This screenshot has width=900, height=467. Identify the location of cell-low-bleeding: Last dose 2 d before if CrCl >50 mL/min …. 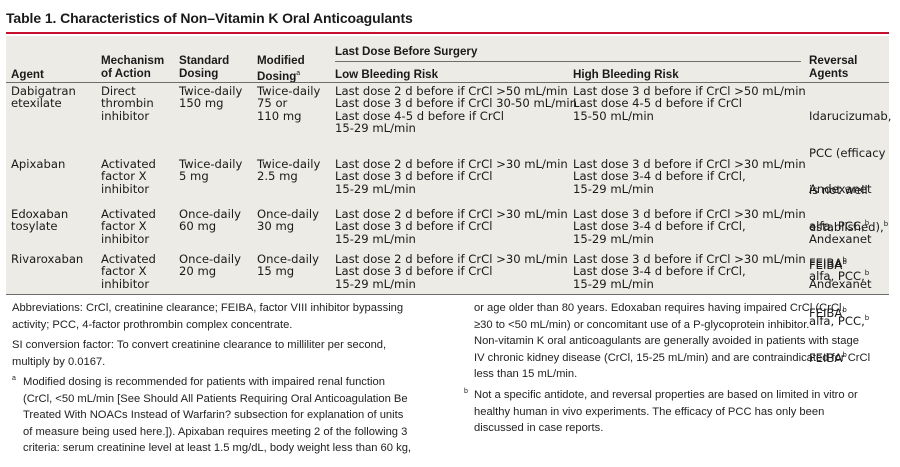
(456, 110).